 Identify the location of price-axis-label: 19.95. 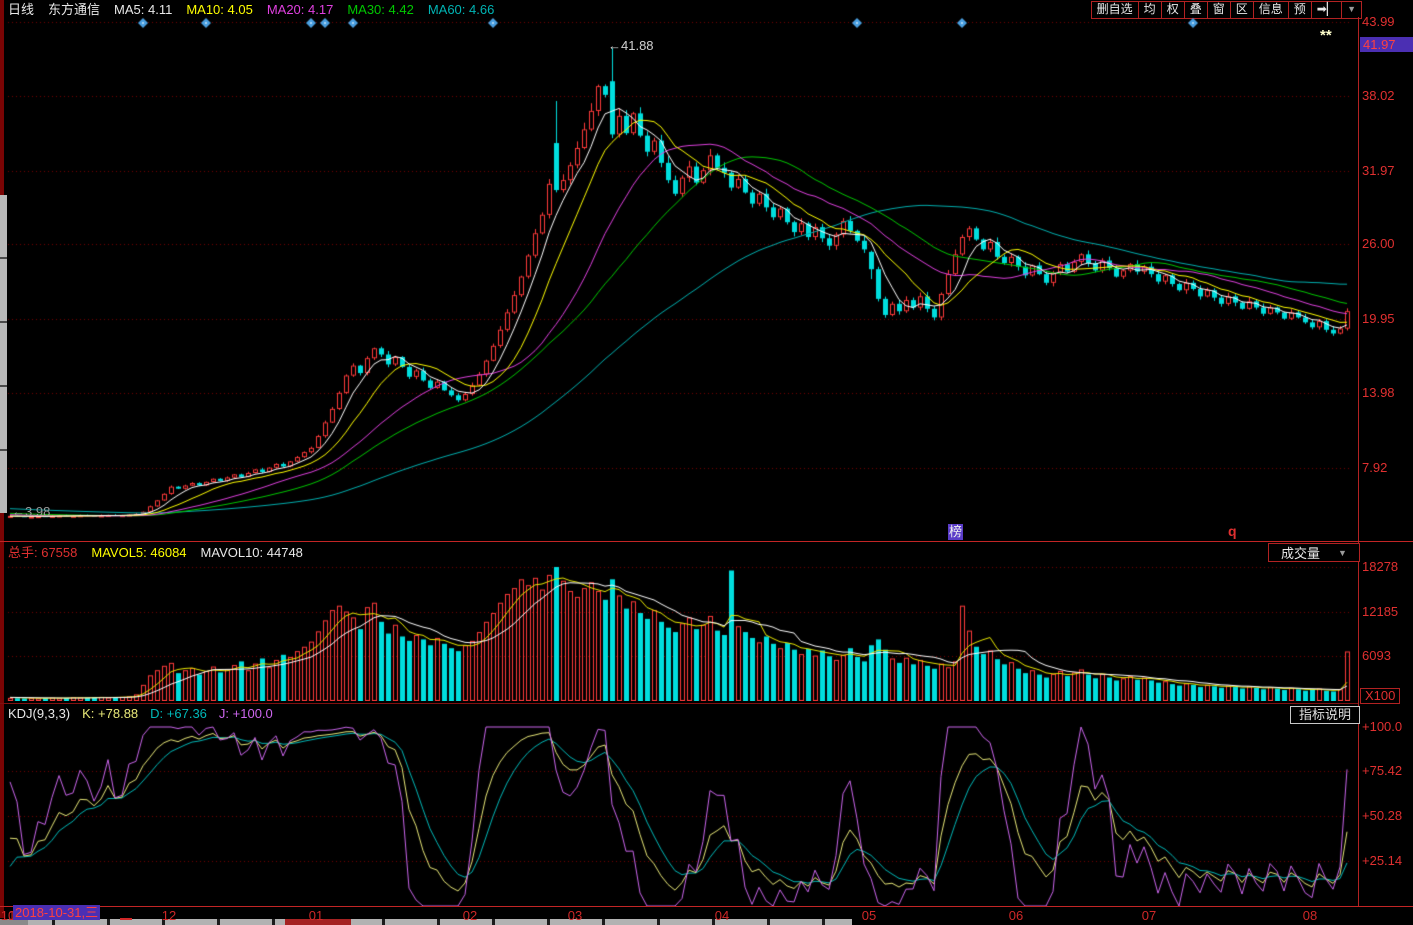
(1378, 318).